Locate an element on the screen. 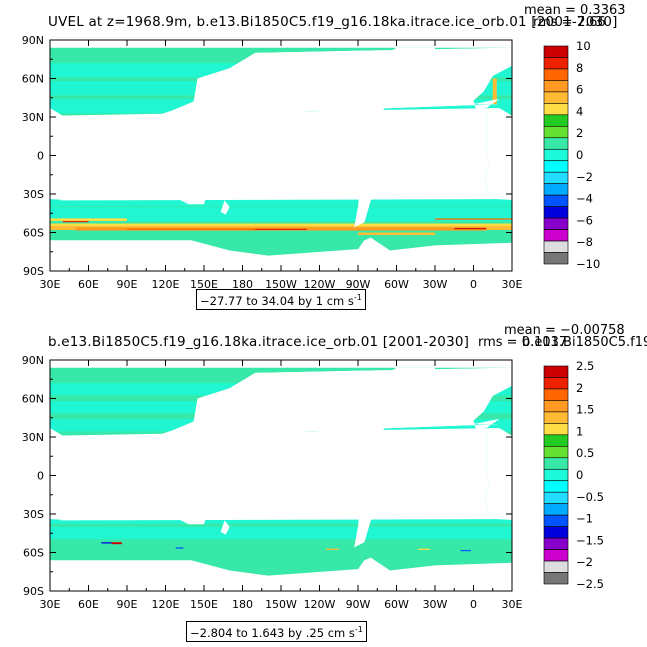 The width and height of the screenshot is (647, 647). panel1-xtick-label: 60E is located at coordinates (88, 284).